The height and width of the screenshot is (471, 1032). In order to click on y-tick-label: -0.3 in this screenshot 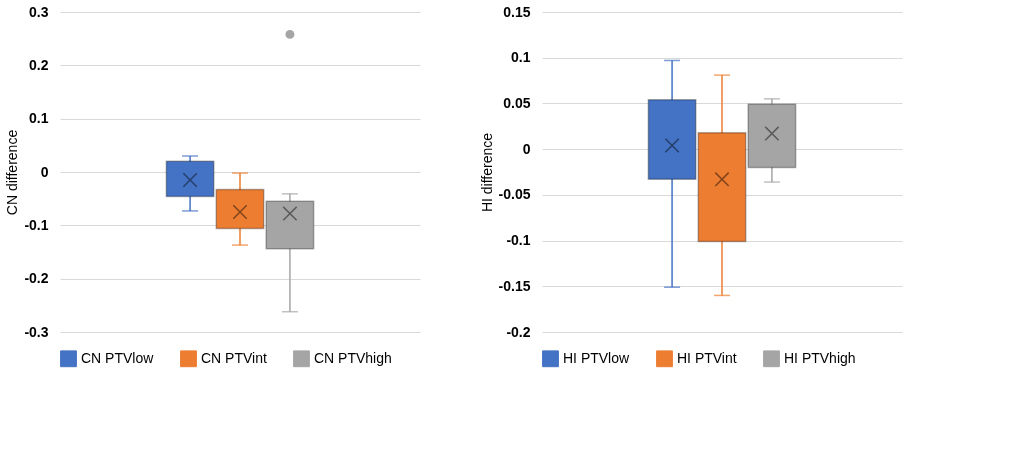, I will do `click(36, 331)`.